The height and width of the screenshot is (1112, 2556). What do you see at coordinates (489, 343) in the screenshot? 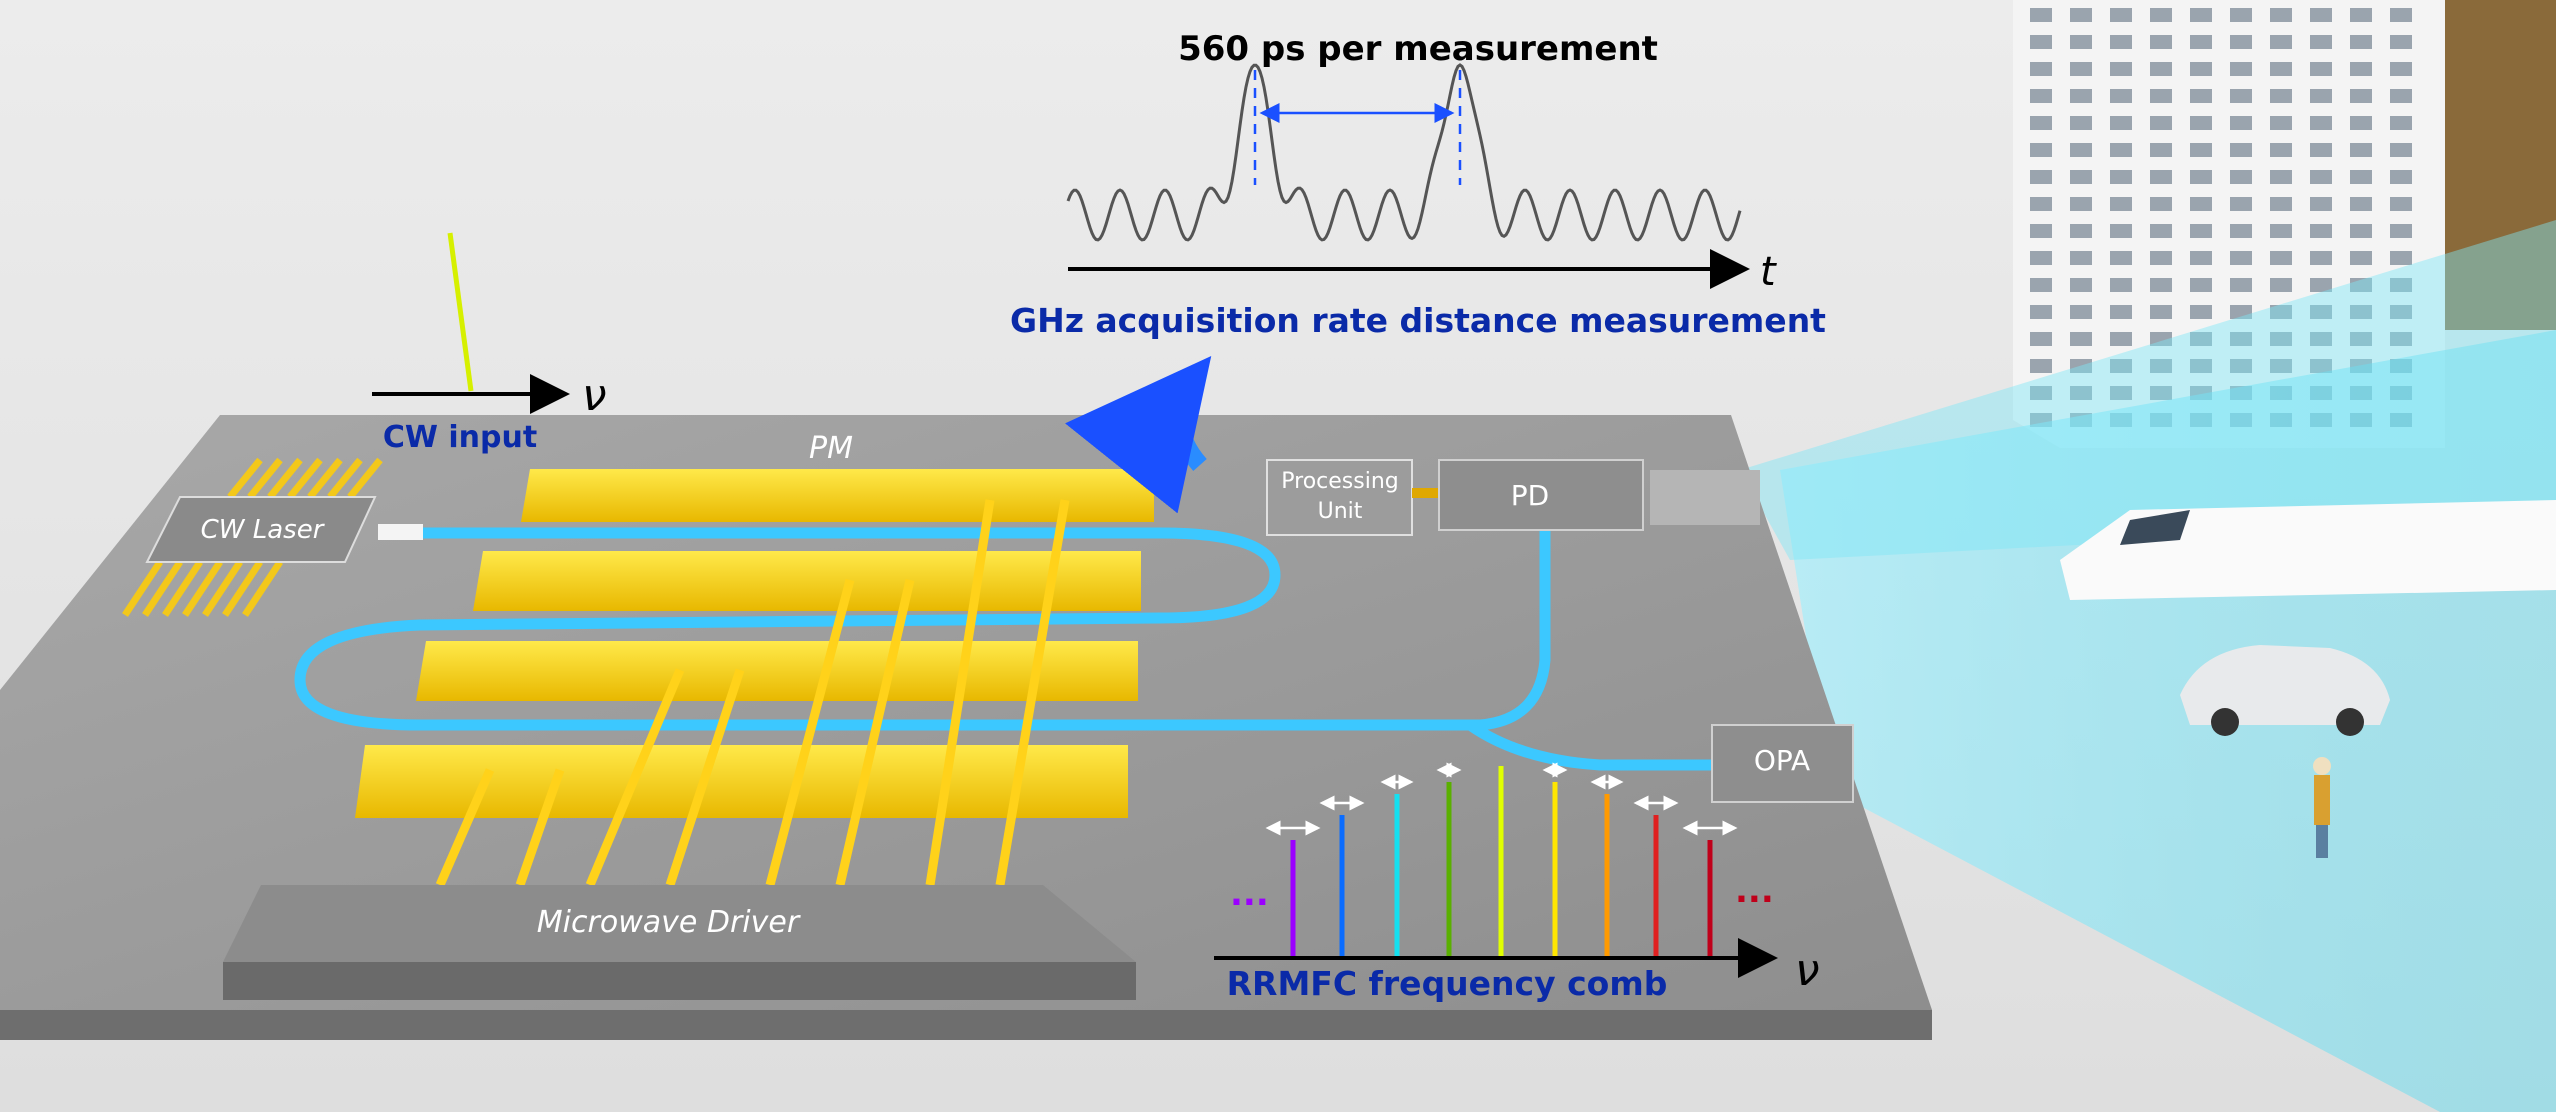
I see `cw-input-plot: ν CW input` at bounding box center [489, 343].